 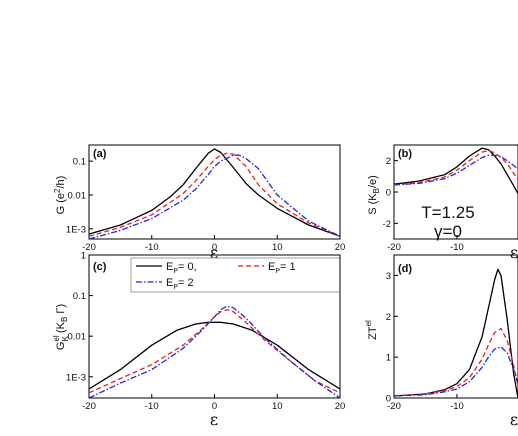 What do you see at coordinates (387, 224) in the screenshot?
I see `y-tick-label: -2` at bounding box center [387, 224].